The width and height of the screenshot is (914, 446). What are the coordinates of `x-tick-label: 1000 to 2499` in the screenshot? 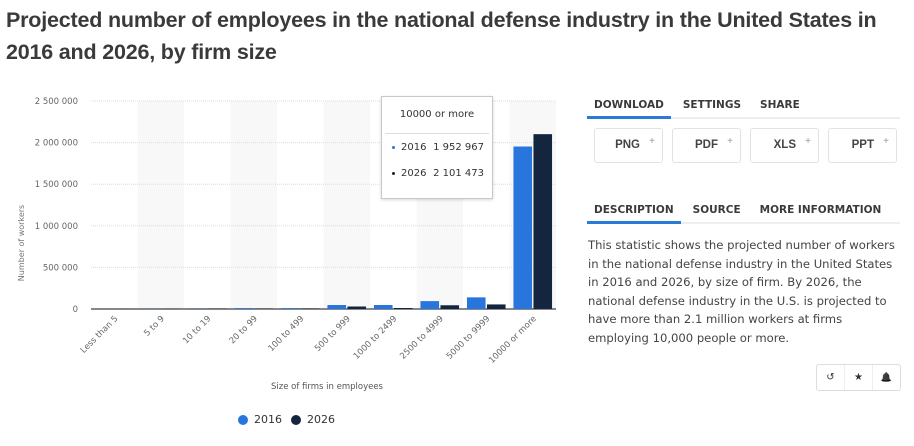 It's located at (376, 338).